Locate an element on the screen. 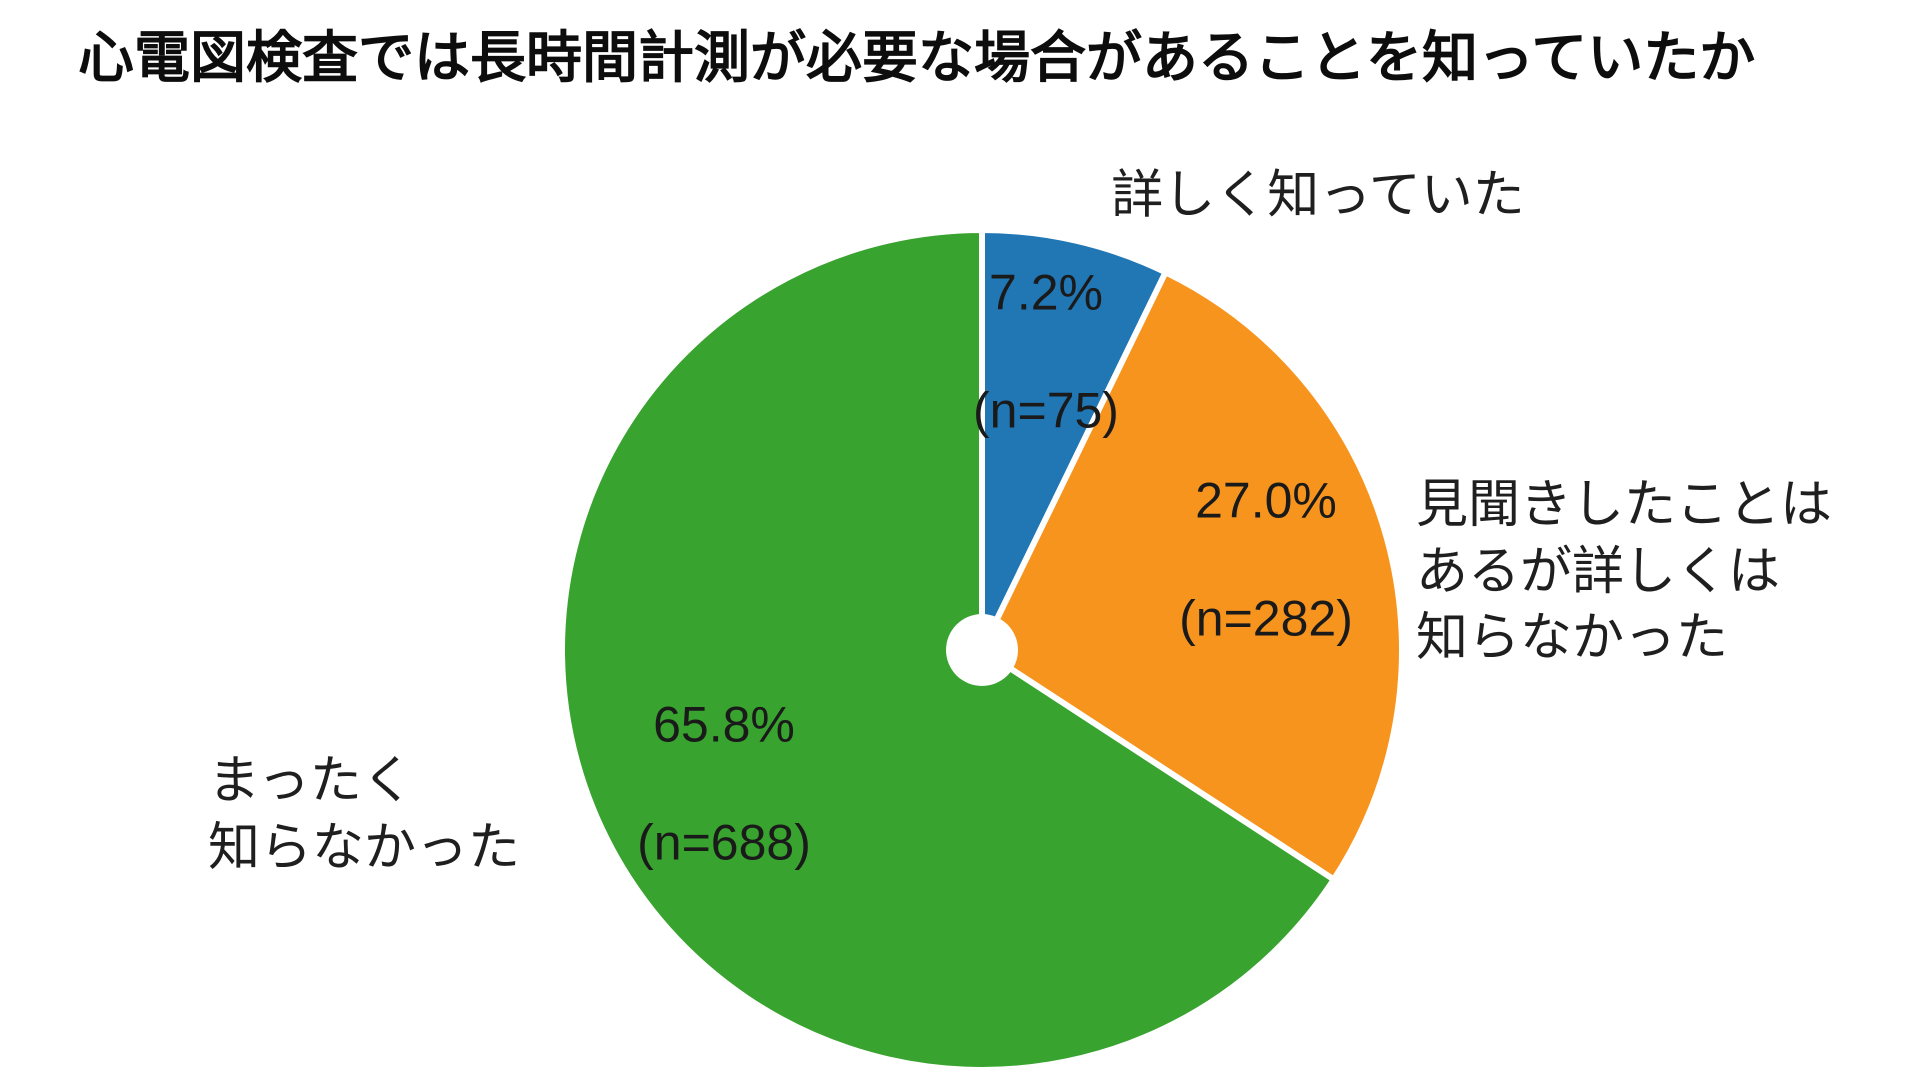 This screenshot has width=1920, height=1080. pie-center-hole is located at coordinates (982, 650).